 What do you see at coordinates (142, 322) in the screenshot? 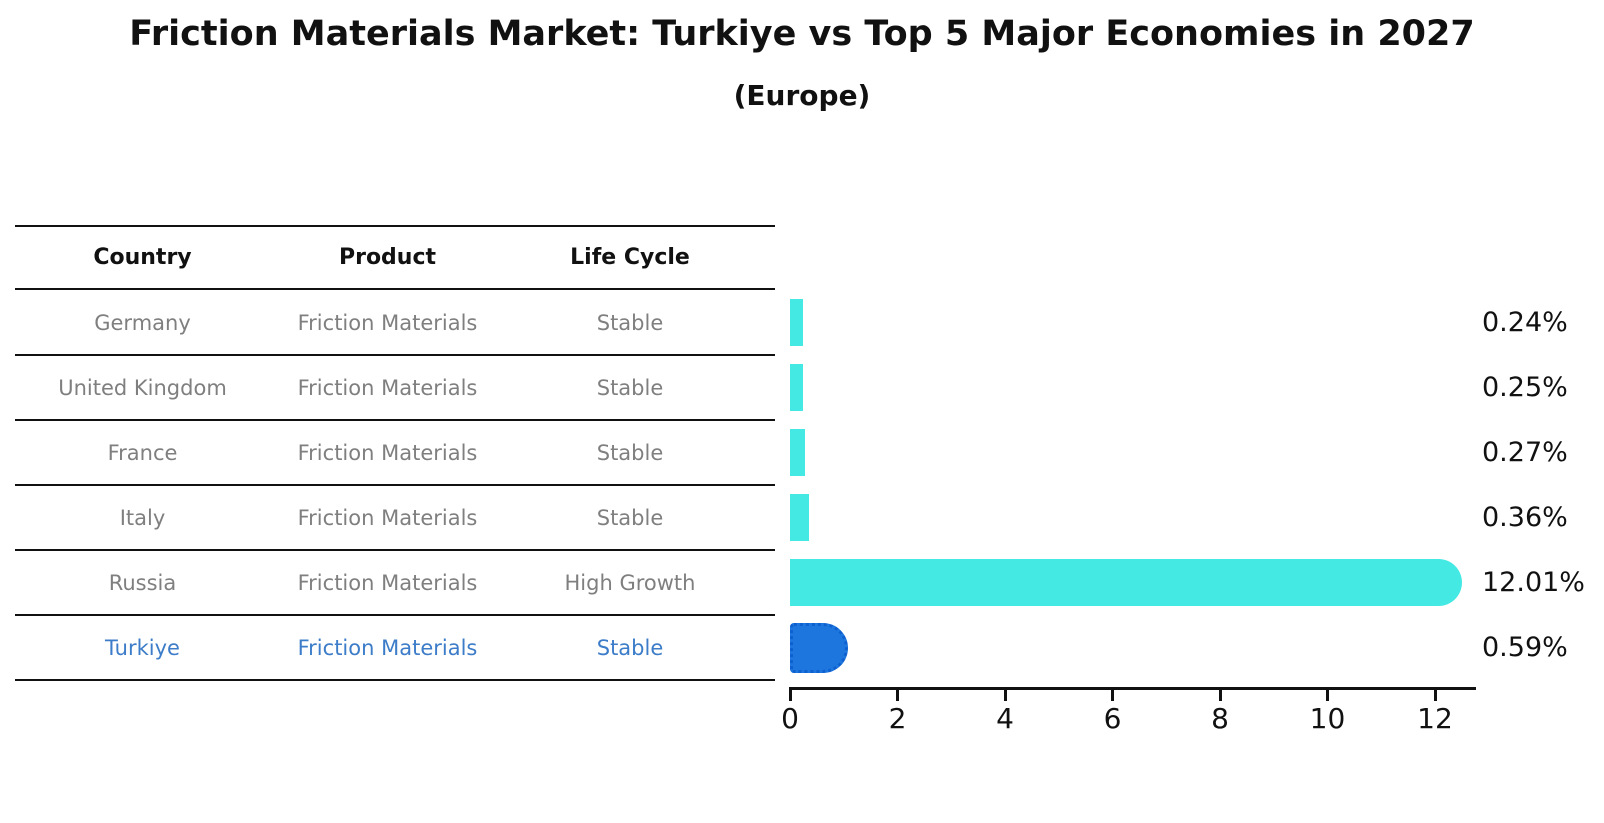
I see `country-cell: Germany` at bounding box center [142, 322].